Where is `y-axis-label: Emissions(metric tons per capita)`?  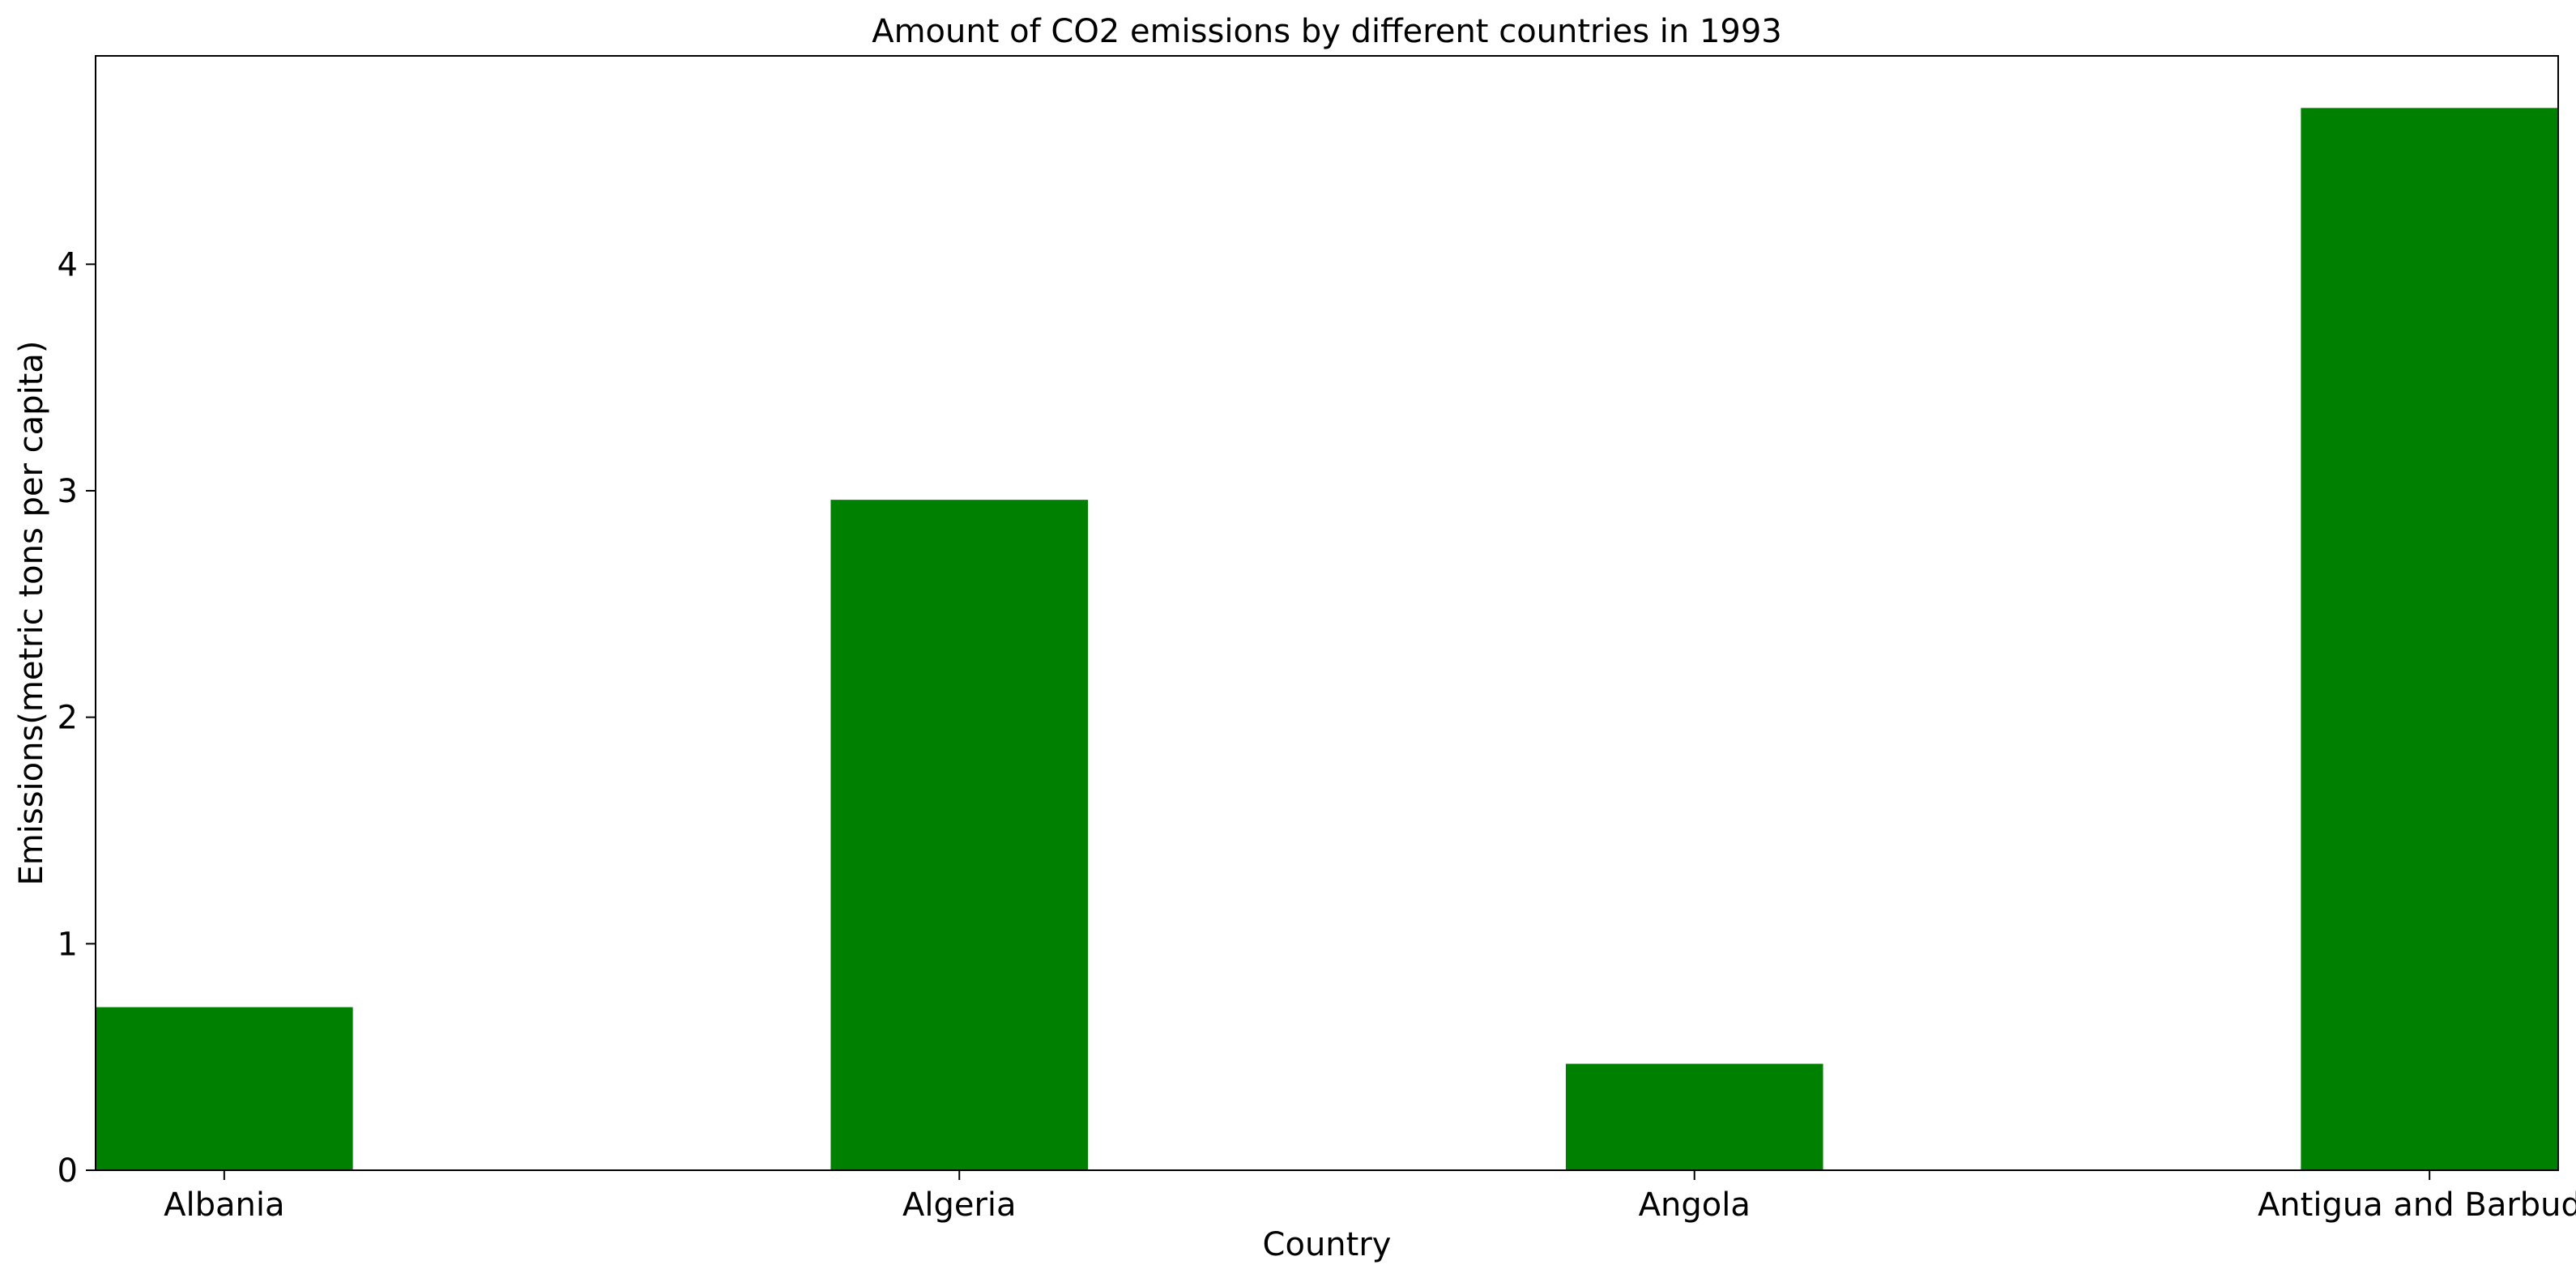
y-axis-label: Emissions(metric tons per capita) is located at coordinates (31, 613).